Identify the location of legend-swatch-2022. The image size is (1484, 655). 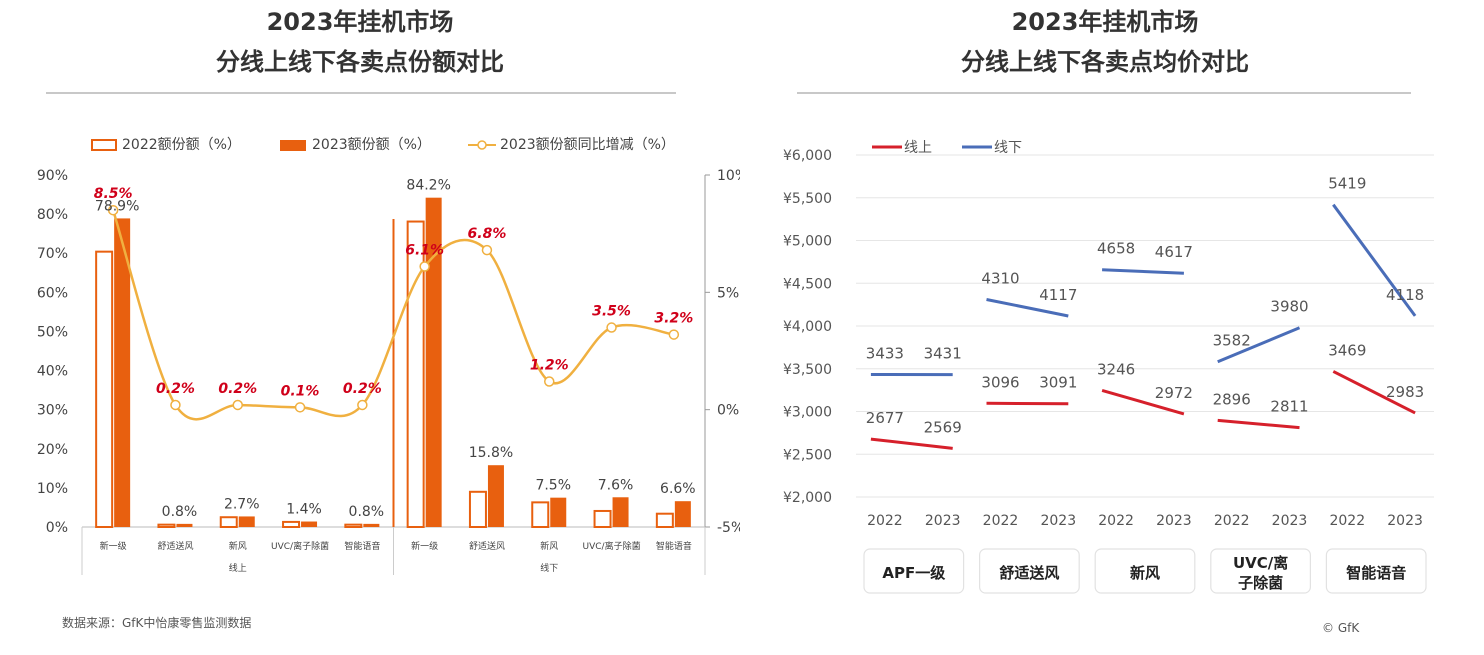
(104, 145).